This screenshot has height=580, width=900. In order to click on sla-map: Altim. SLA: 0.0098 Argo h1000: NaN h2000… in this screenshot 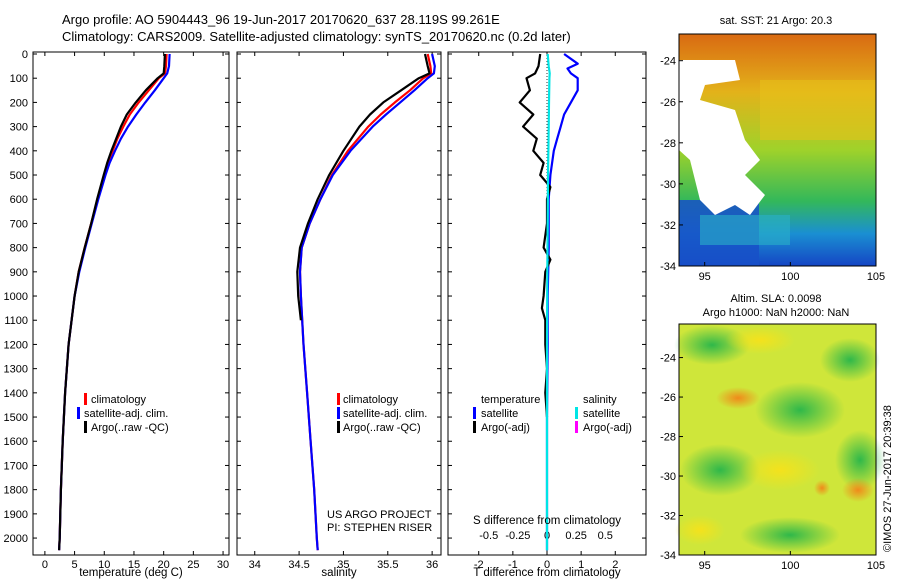, I will do `click(772, 432)`.